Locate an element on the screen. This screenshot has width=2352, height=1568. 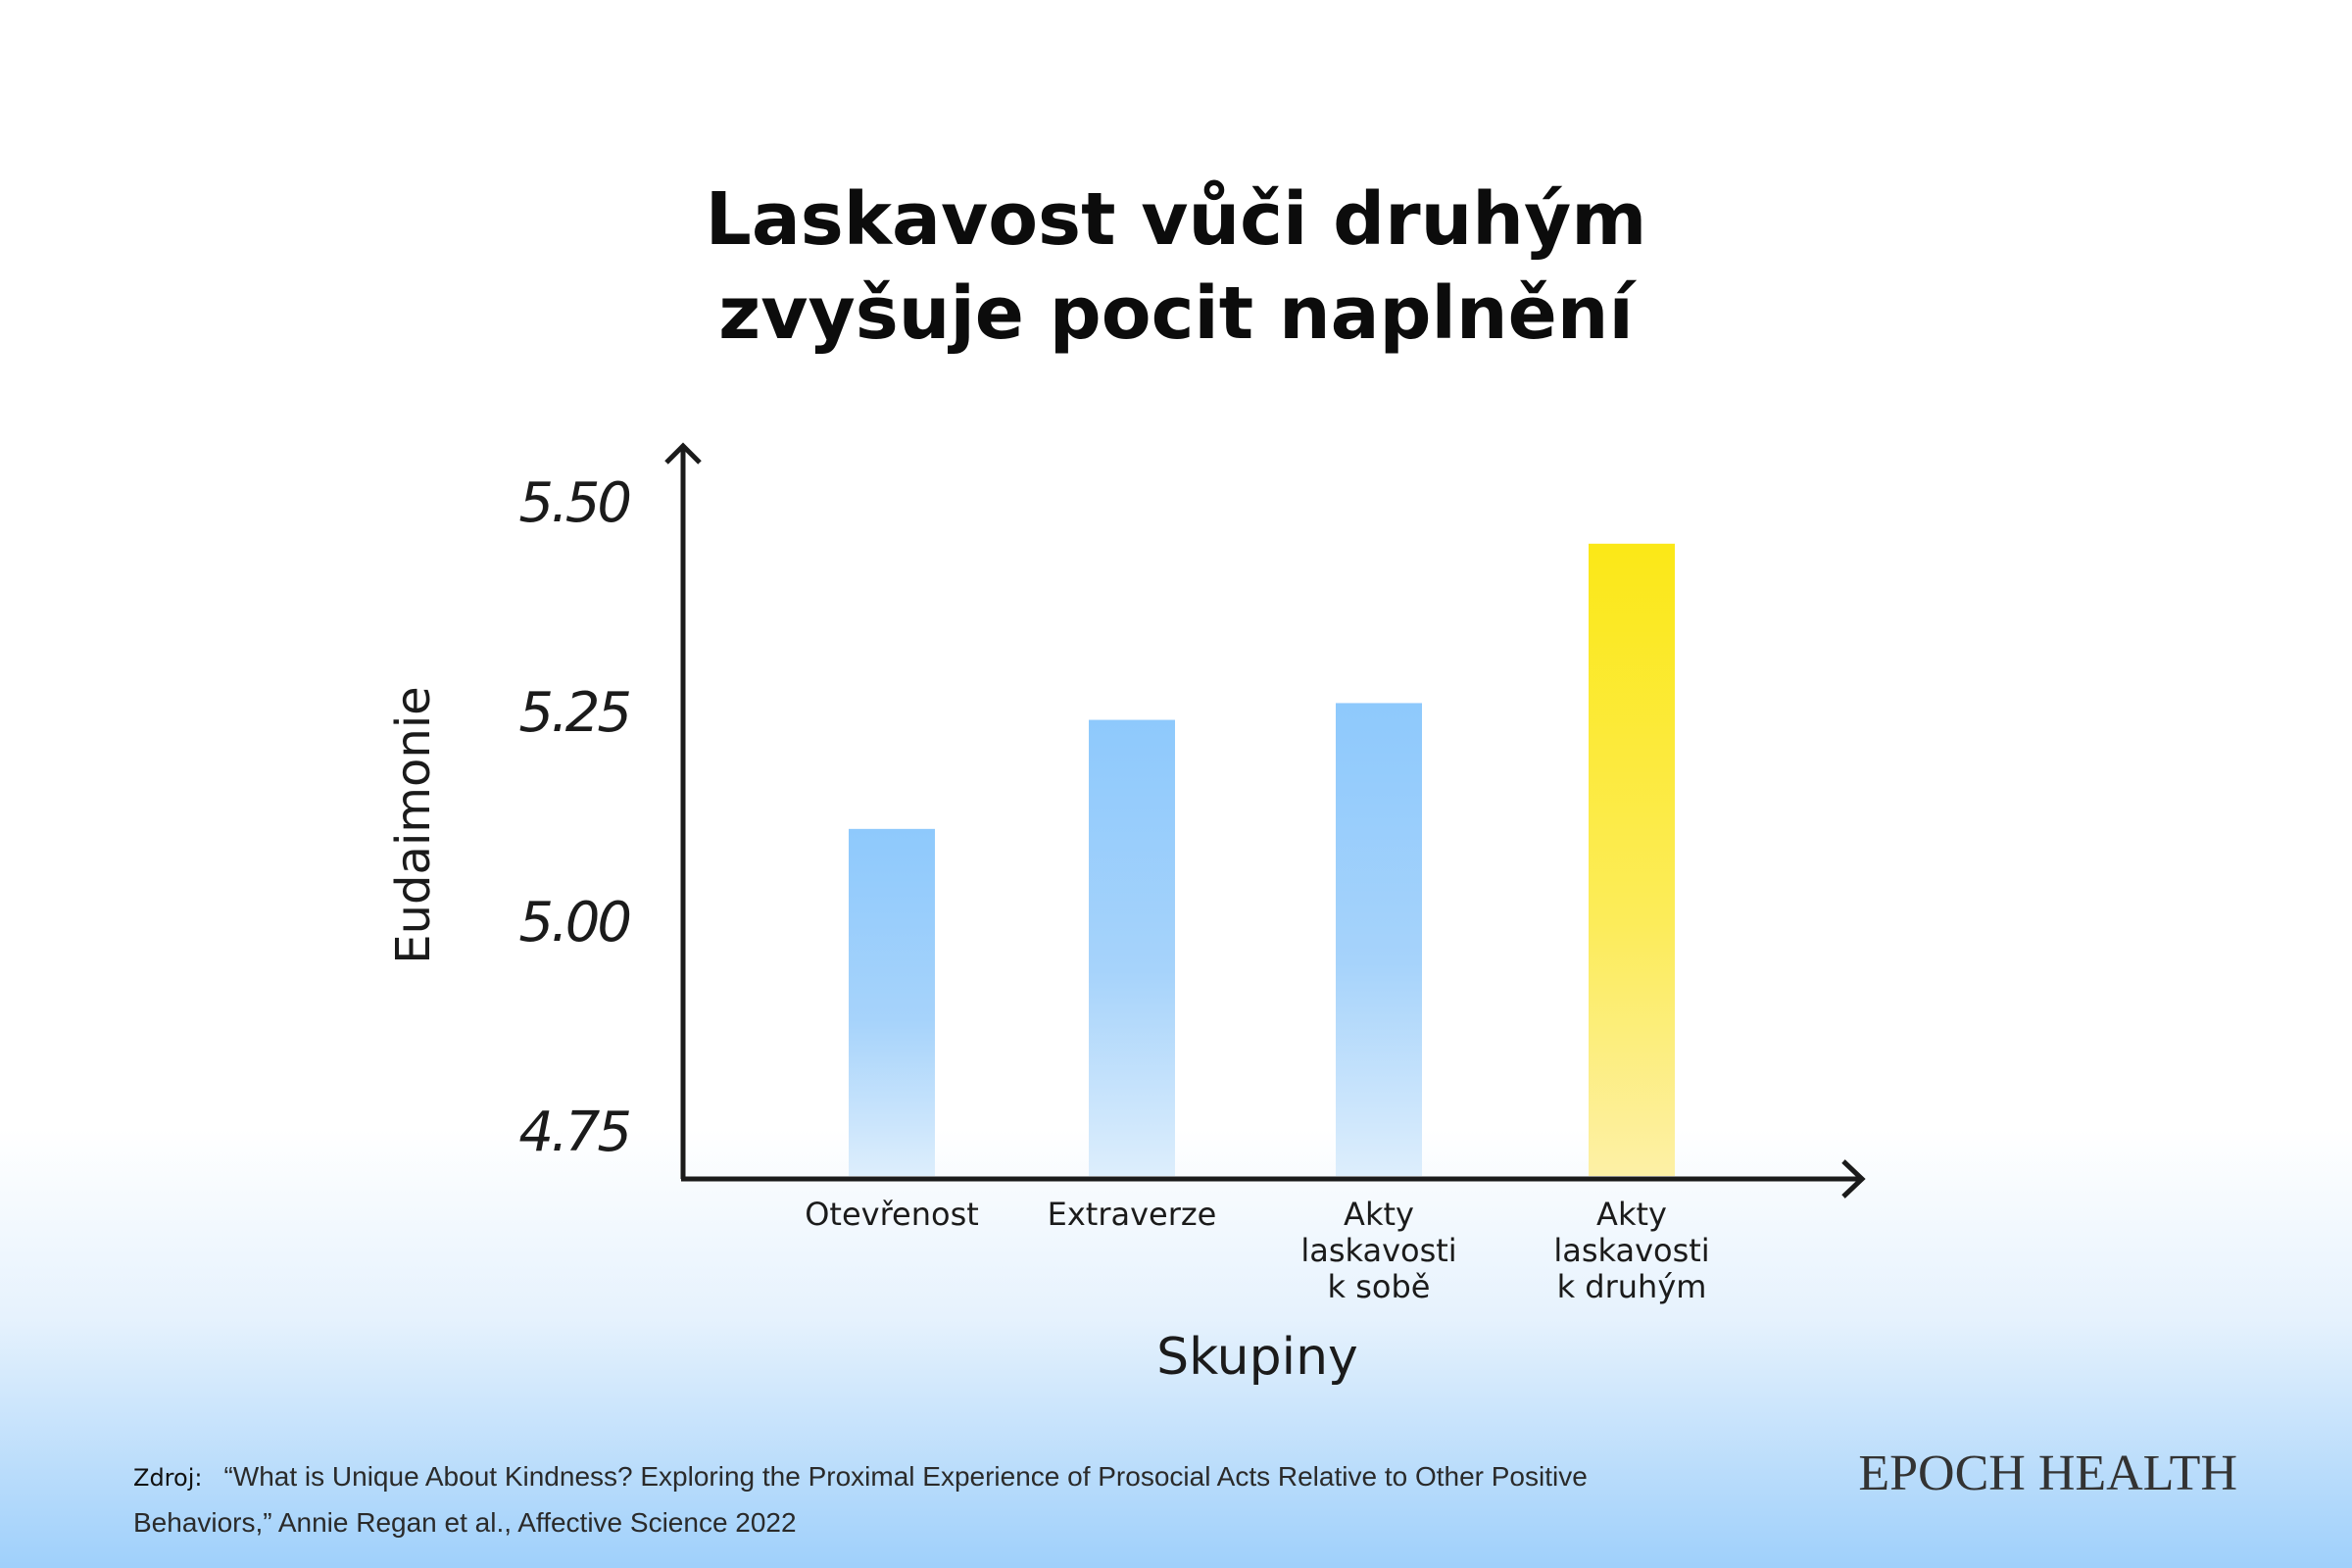
y-axis-label: Eudaimonie is located at coordinates (413, 824).